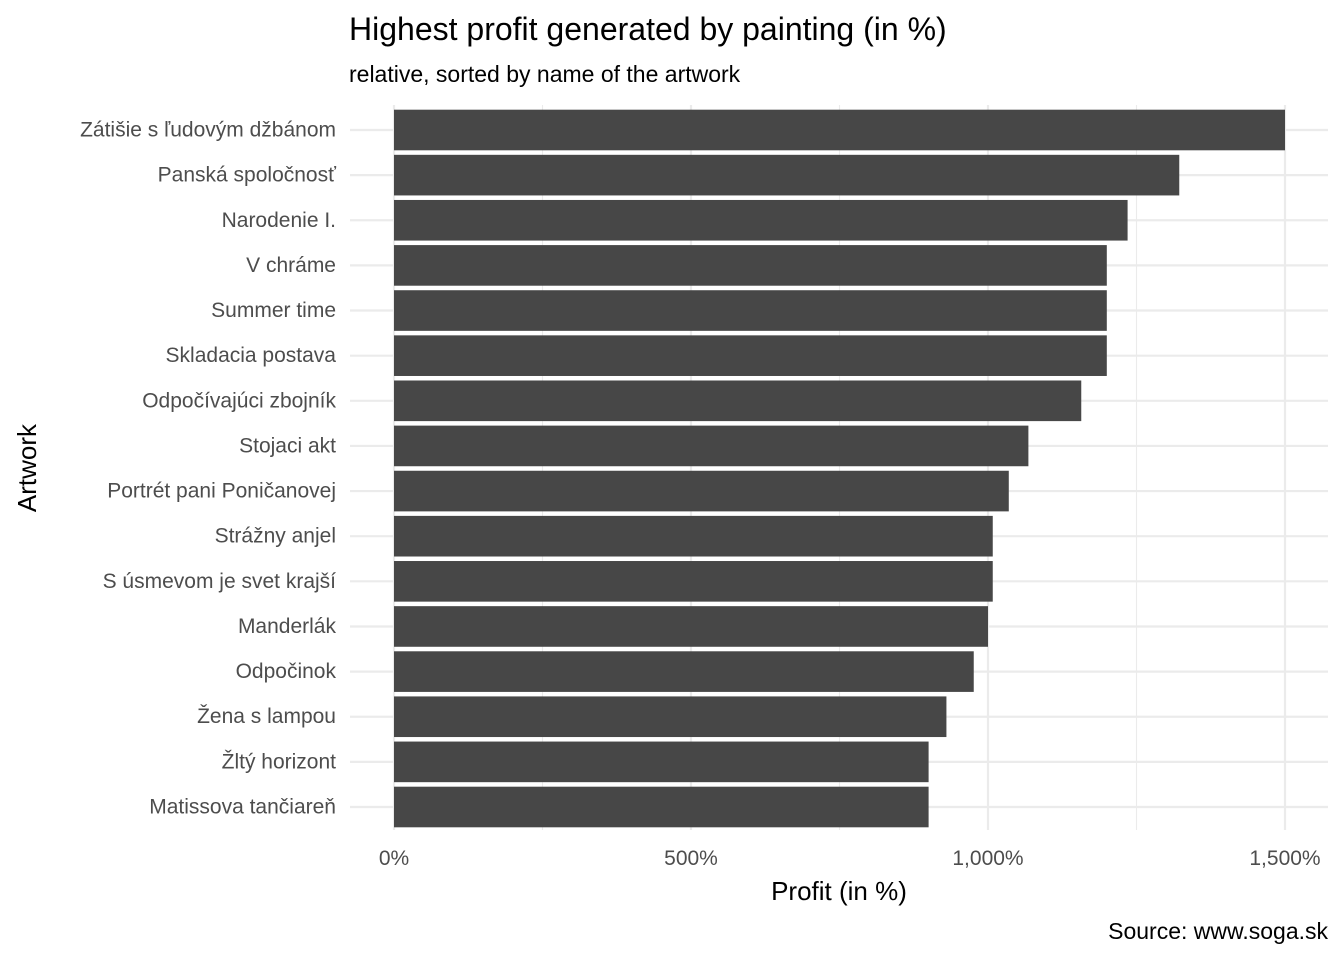  What do you see at coordinates (987, 858) in the screenshot?
I see `x-tick-label: 1,000%` at bounding box center [987, 858].